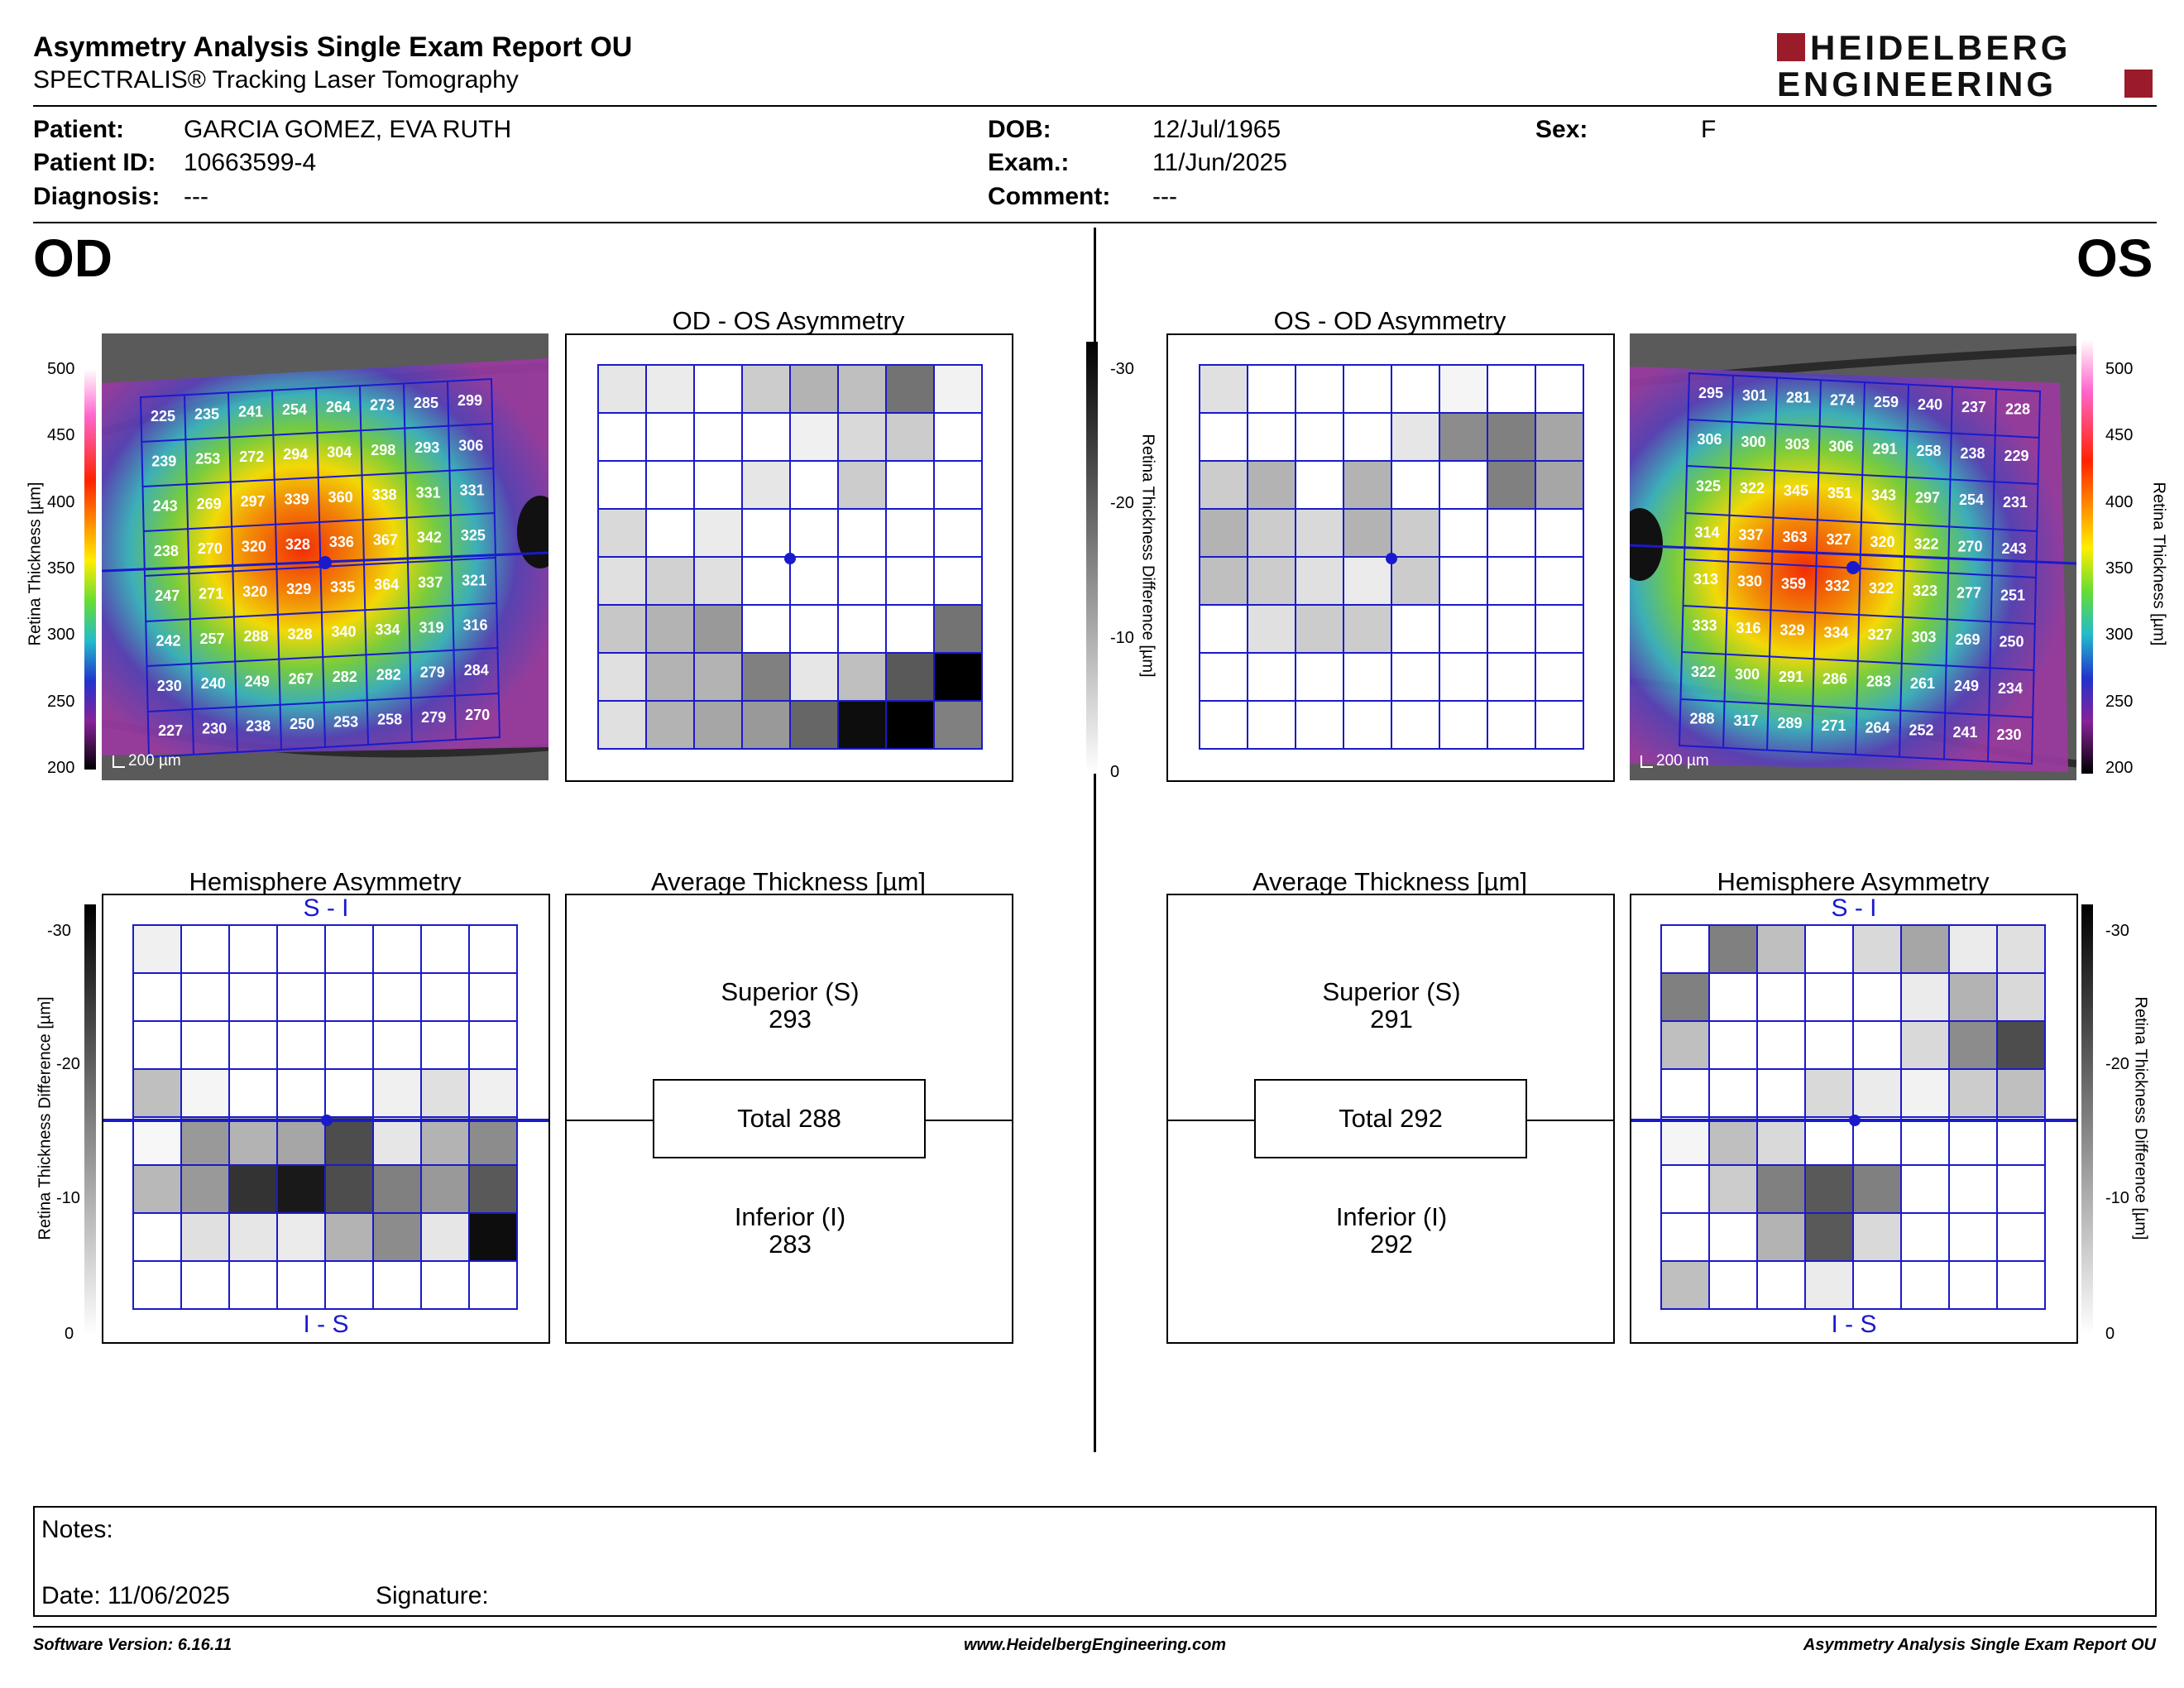 The image size is (2184, 1688). Describe the element at coordinates (326, 908) in the screenshot. I see `od-si-label: S - I` at that location.